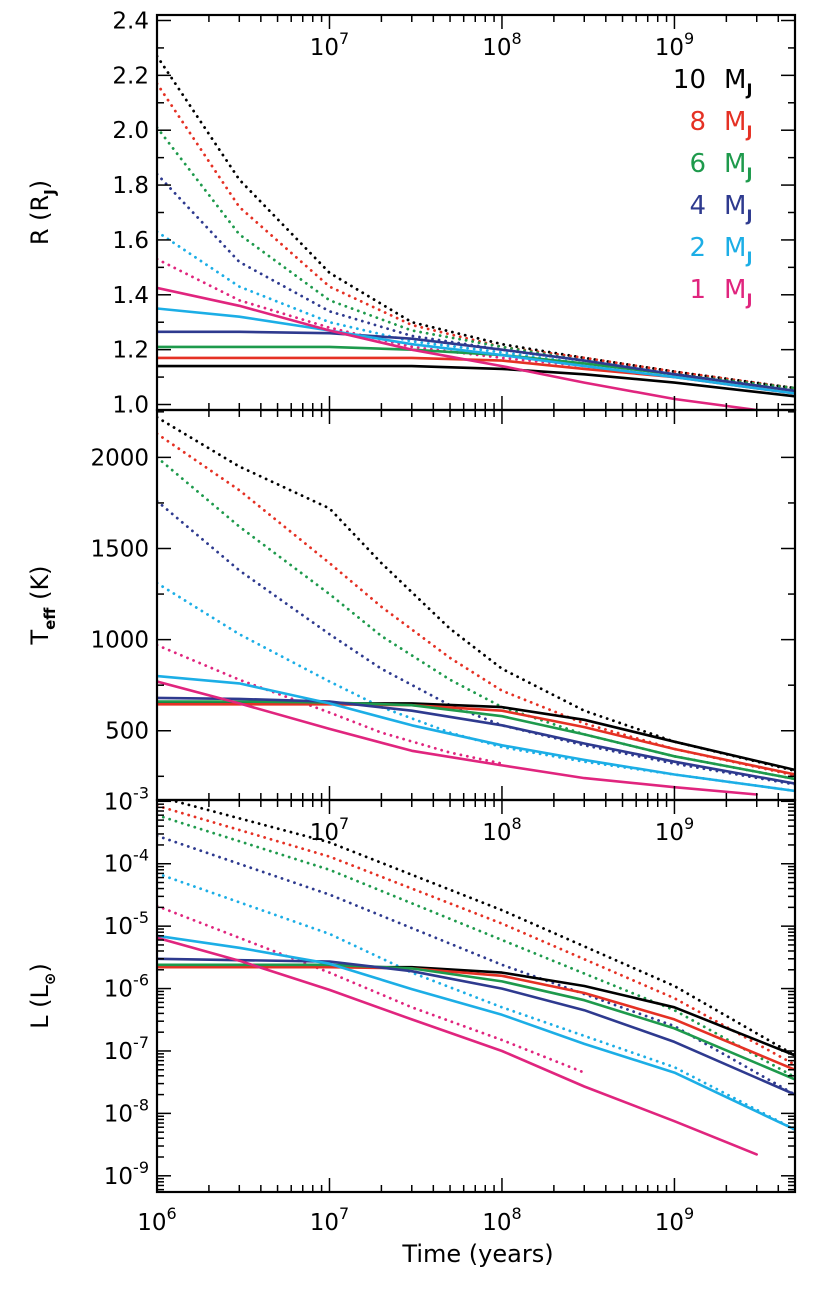  I want to click on y-tick-label-teff: 2000, so click(119, 458).